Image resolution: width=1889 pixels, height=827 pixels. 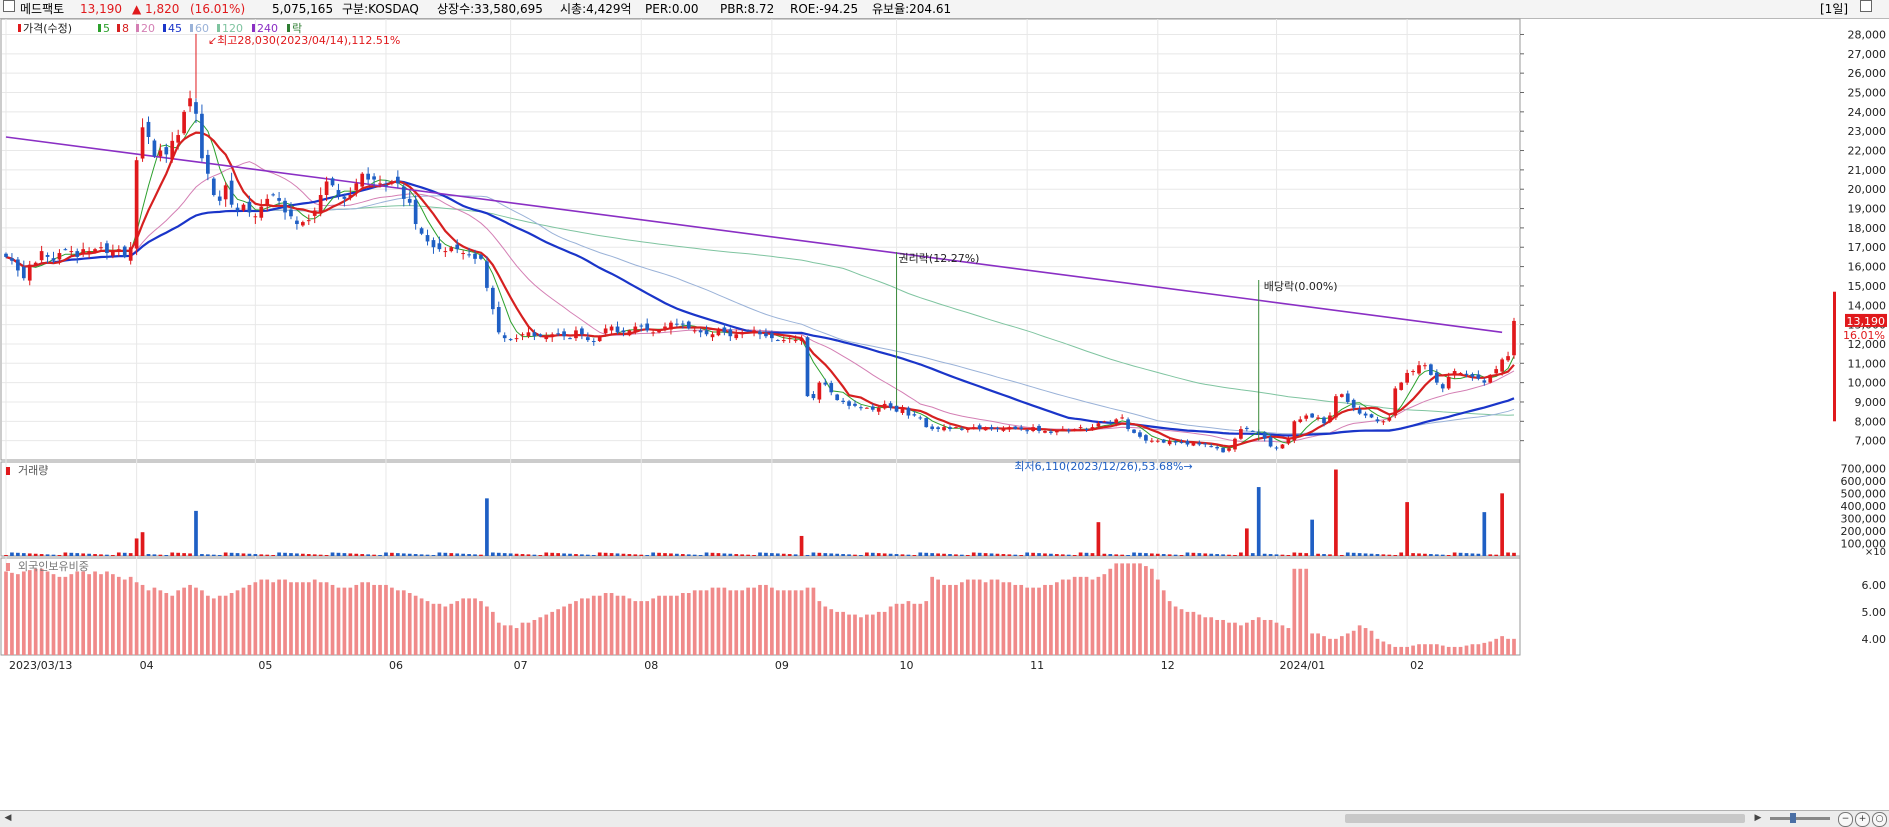 What do you see at coordinates (907, 665) in the screenshot?
I see `x-tick-label: 10` at bounding box center [907, 665].